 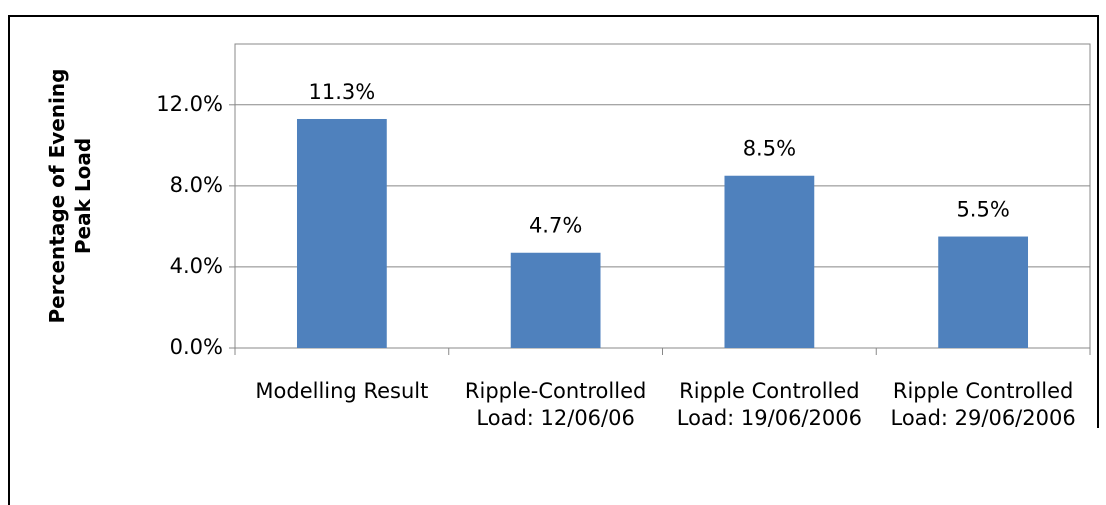 What do you see at coordinates (342, 92) in the screenshot?
I see `data-label: 11.3%` at bounding box center [342, 92].